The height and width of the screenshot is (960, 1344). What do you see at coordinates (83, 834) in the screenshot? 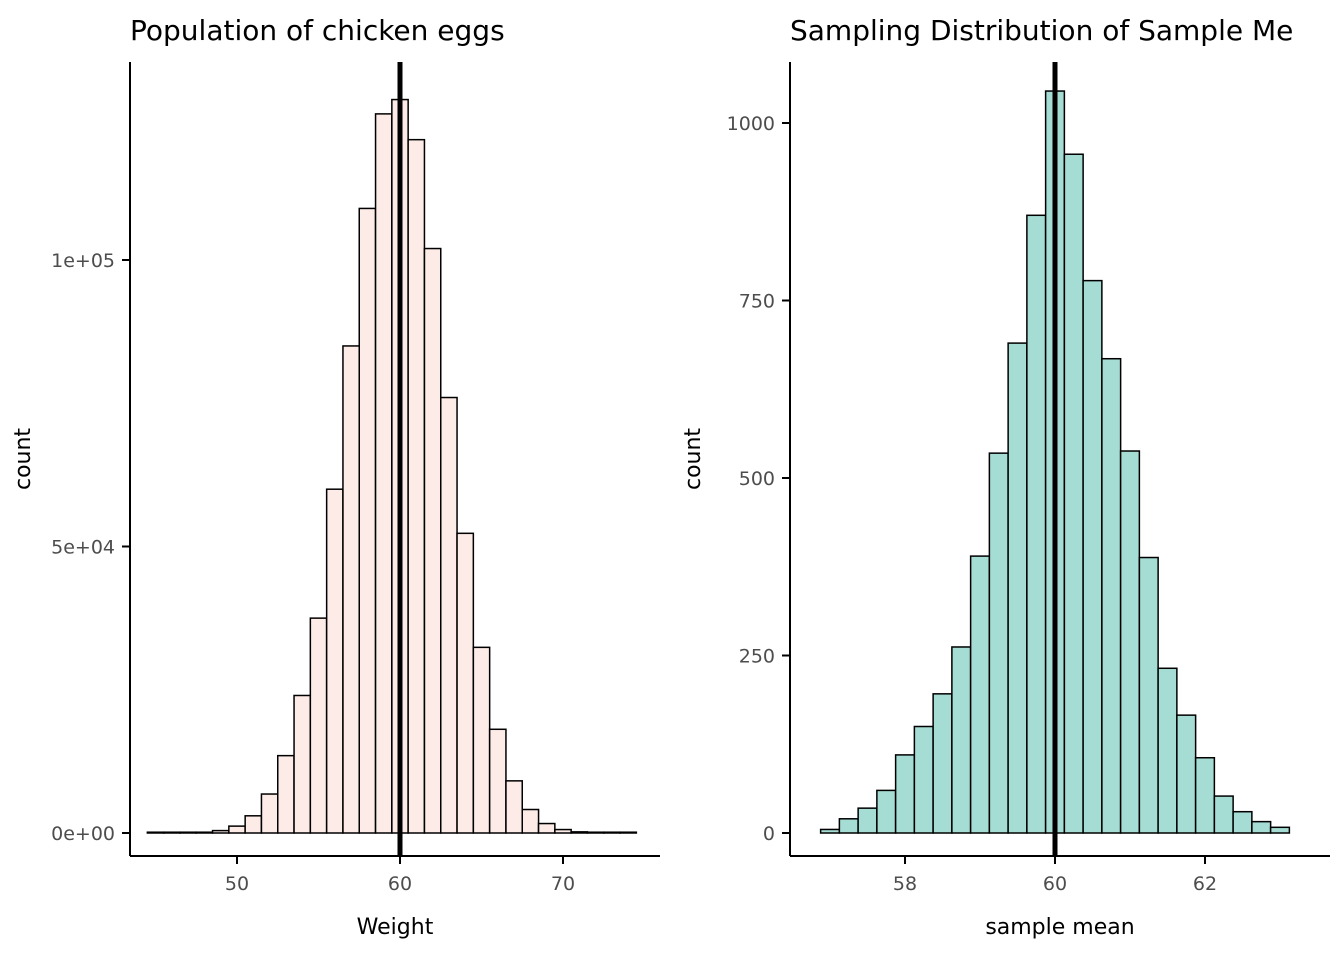
I see `y-tick-label: 0e+00` at bounding box center [83, 834].